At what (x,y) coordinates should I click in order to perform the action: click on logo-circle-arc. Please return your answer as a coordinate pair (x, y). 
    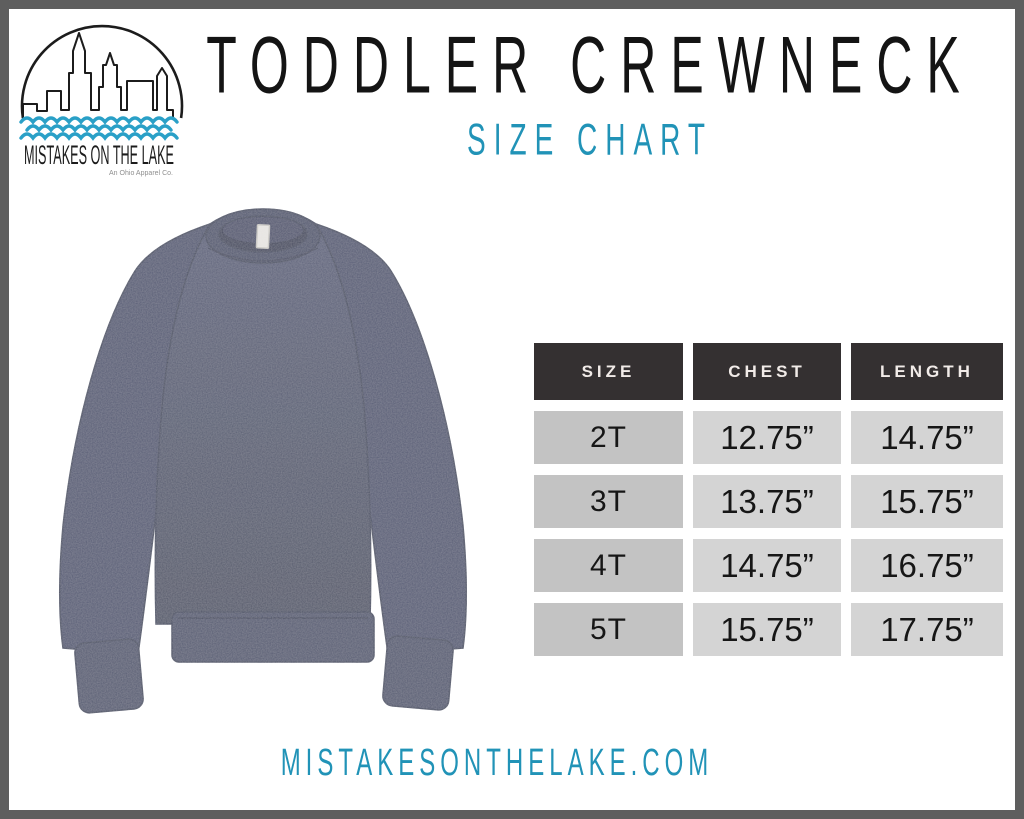
    Looking at the image, I should click on (102, 71).